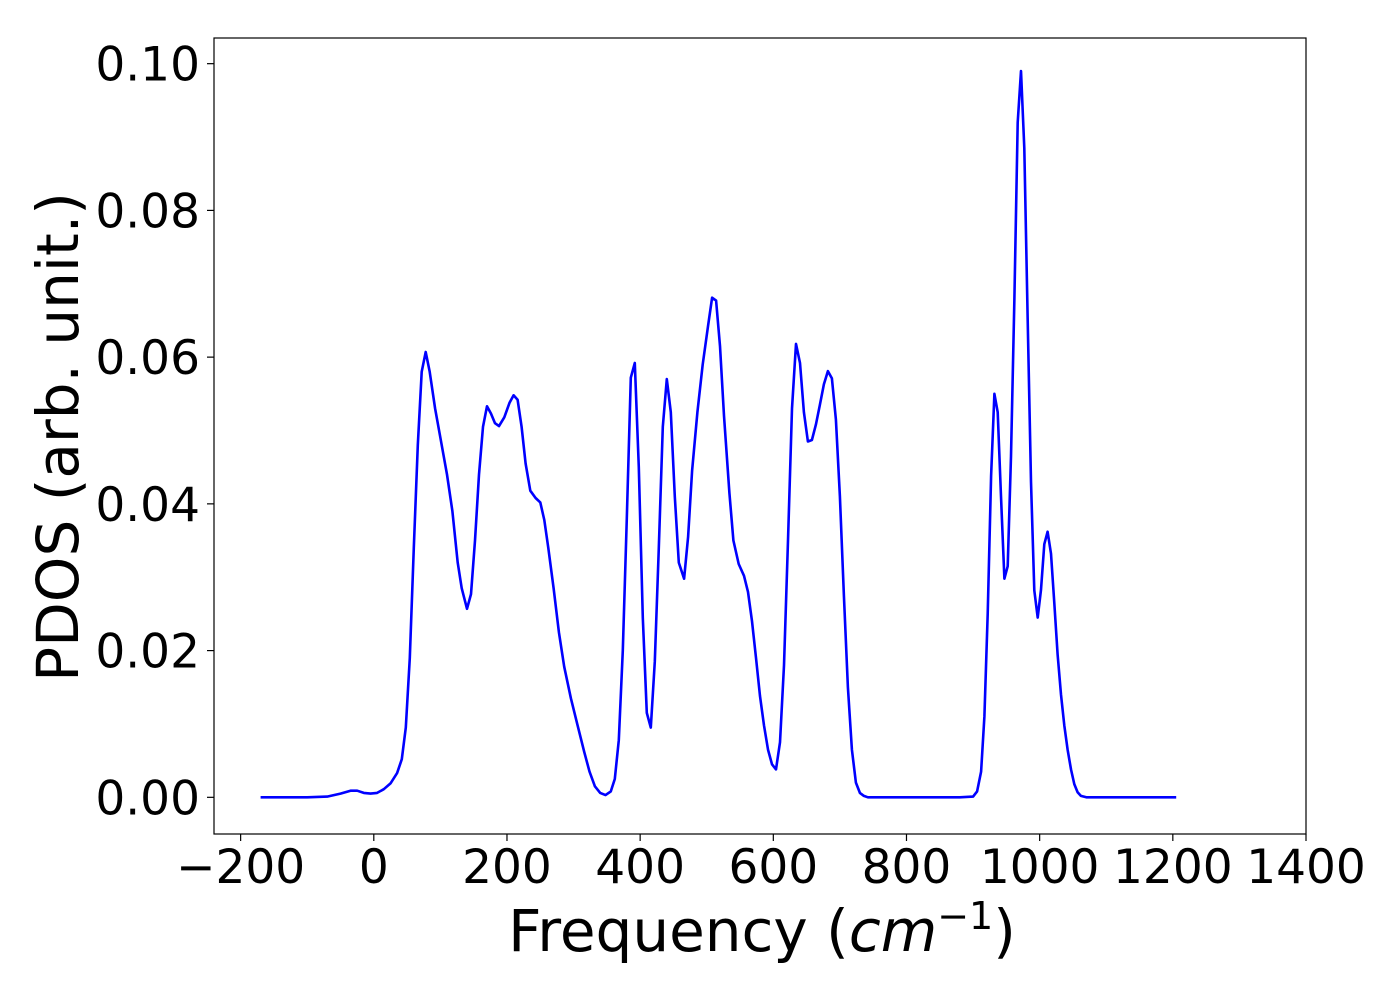 Image resolution: width=1400 pixels, height=1000 pixels. What do you see at coordinates (58, 437) in the screenshot?
I see `y-axis-label: PDOS (arb. unit.)` at bounding box center [58, 437].